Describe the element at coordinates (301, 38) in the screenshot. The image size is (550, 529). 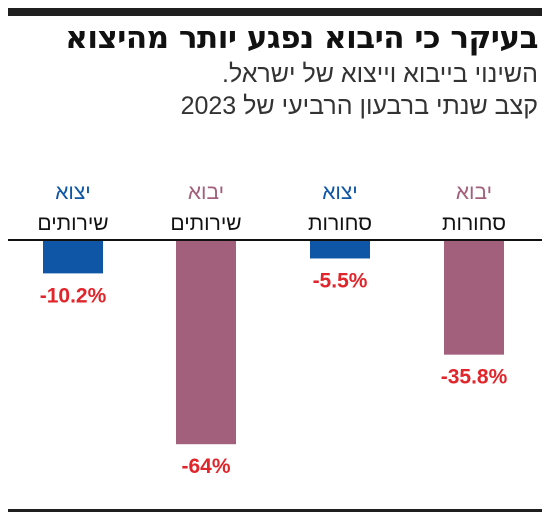
I see `chart-title: בעיקר כי היבוא נפגע יותר מהיצוא` at that location.